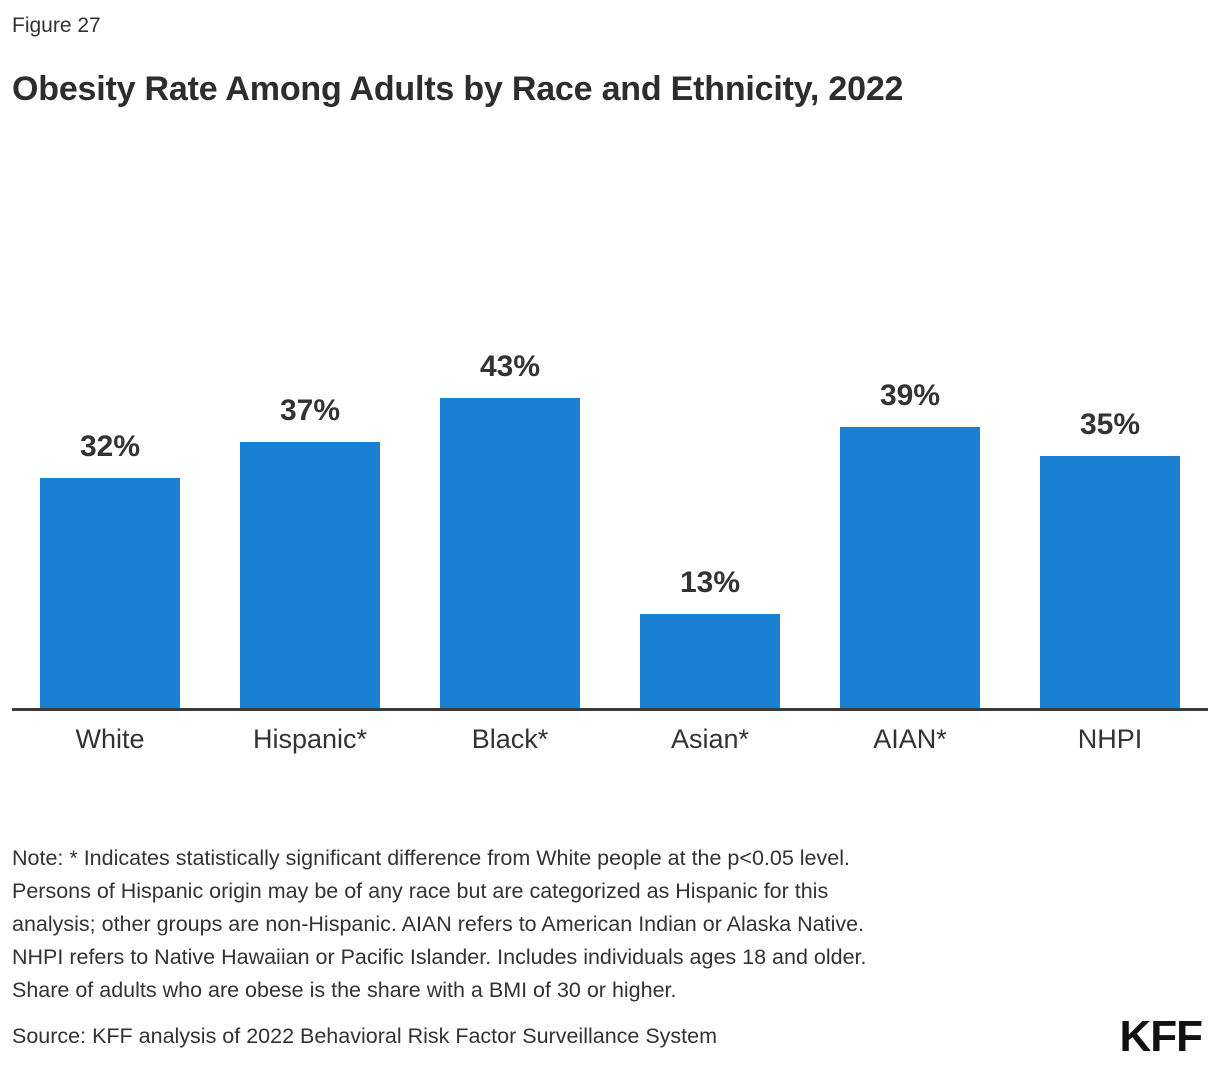 The image size is (1220, 1068). I want to click on x-axis-line, so click(610, 709).